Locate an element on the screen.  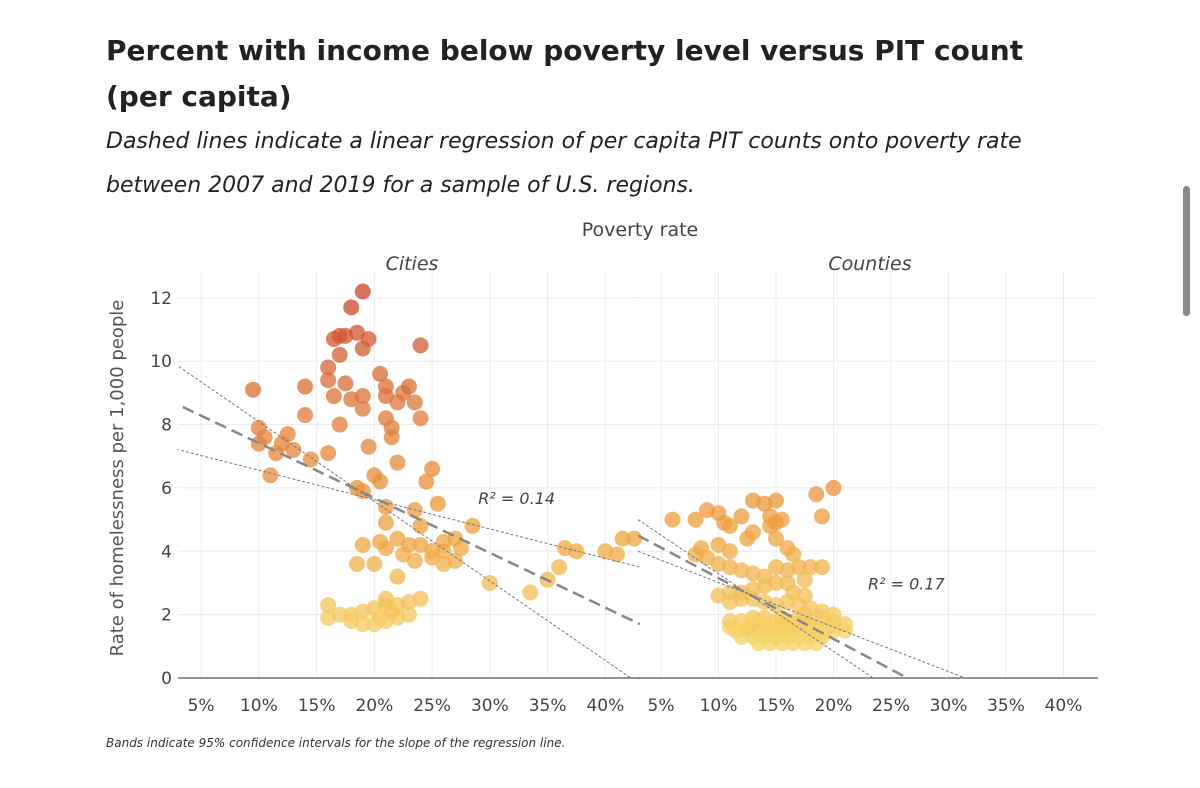
x-tick-label: 15% is located at coordinates (776, 706).